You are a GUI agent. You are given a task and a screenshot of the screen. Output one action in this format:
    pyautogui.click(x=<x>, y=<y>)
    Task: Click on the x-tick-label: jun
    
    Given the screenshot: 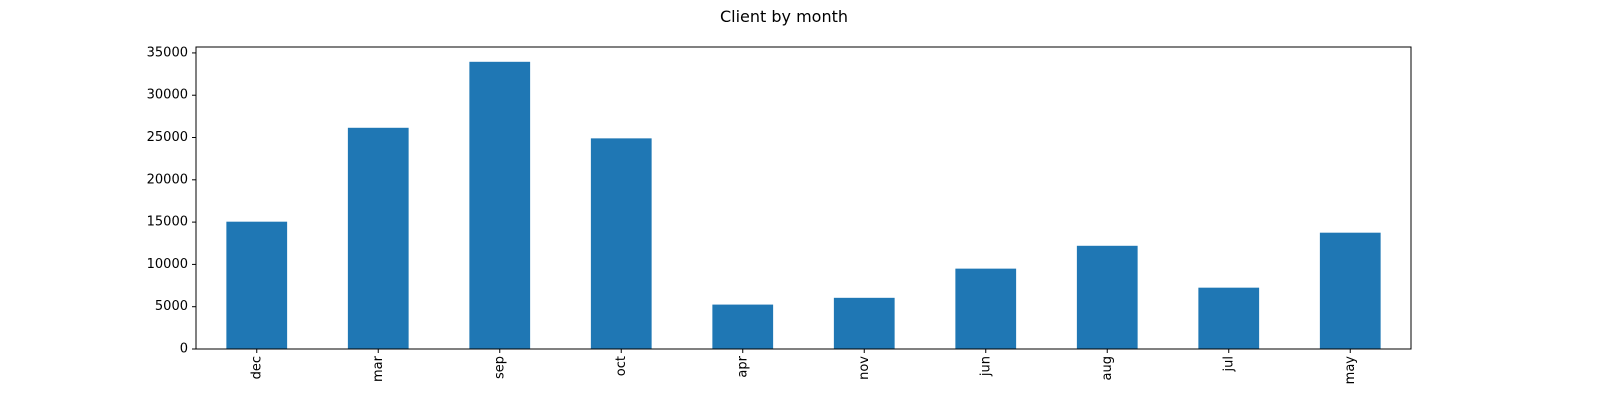 What is the action you would take?
    pyautogui.click(x=985, y=366)
    